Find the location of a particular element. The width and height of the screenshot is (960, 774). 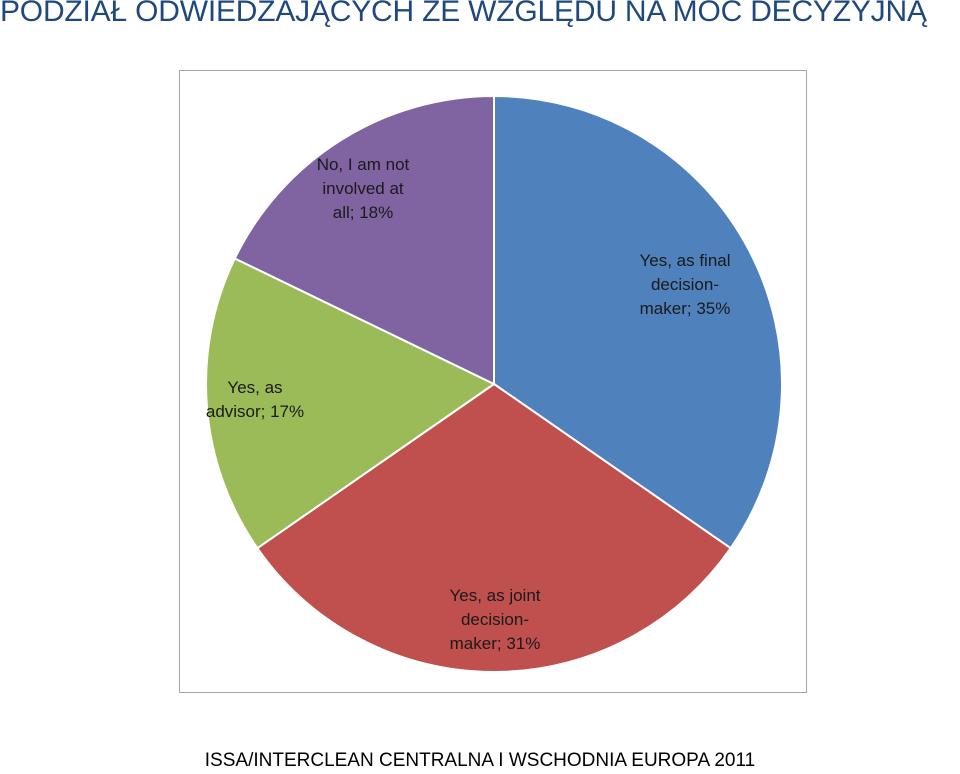

pie-slice-label-line: involved at is located at coordinates (363, 188).